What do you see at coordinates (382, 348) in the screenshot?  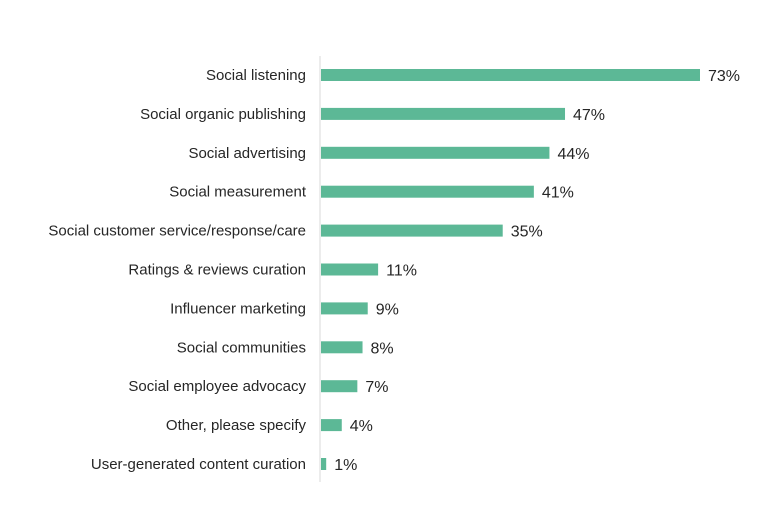 I see `value-label: 8%` at bounding box center [382, 348].